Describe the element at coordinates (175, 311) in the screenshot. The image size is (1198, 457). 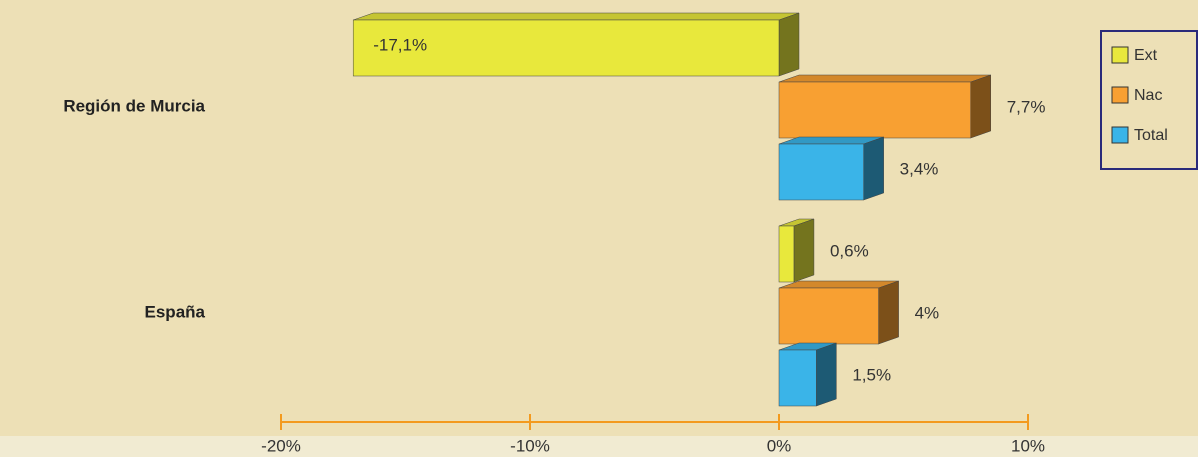
I see `category-label: España` at that location.